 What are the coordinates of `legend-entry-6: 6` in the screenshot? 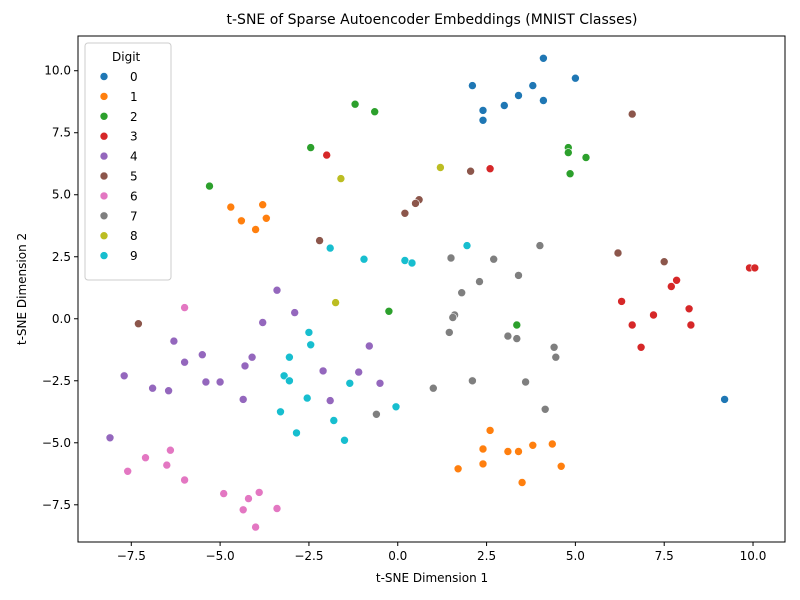 It's located at (118, 196).